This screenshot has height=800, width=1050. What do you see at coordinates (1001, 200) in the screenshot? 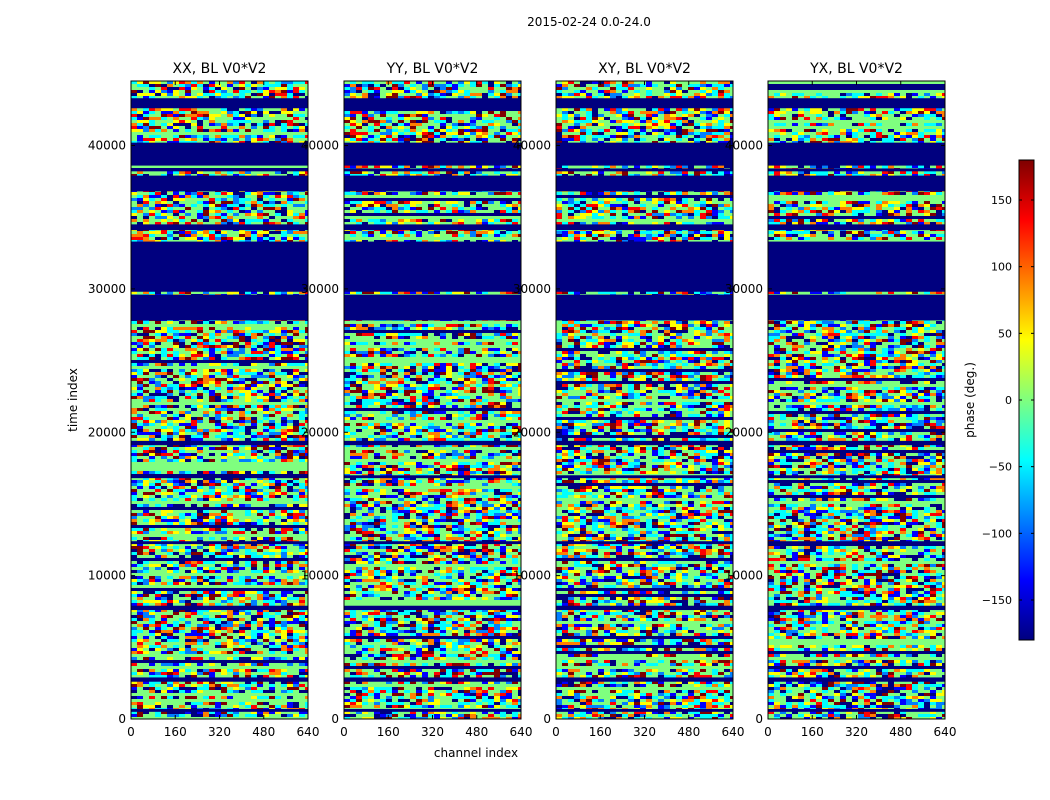
I see `colorbar-tick-label: 150` at bounding box center [1001, 200].